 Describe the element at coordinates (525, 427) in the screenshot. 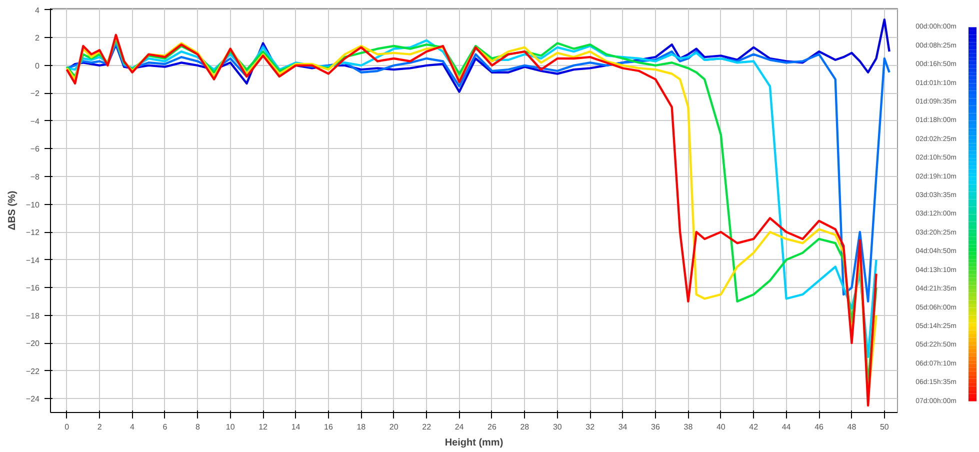

I see `x-tick-label: 28` at that location.